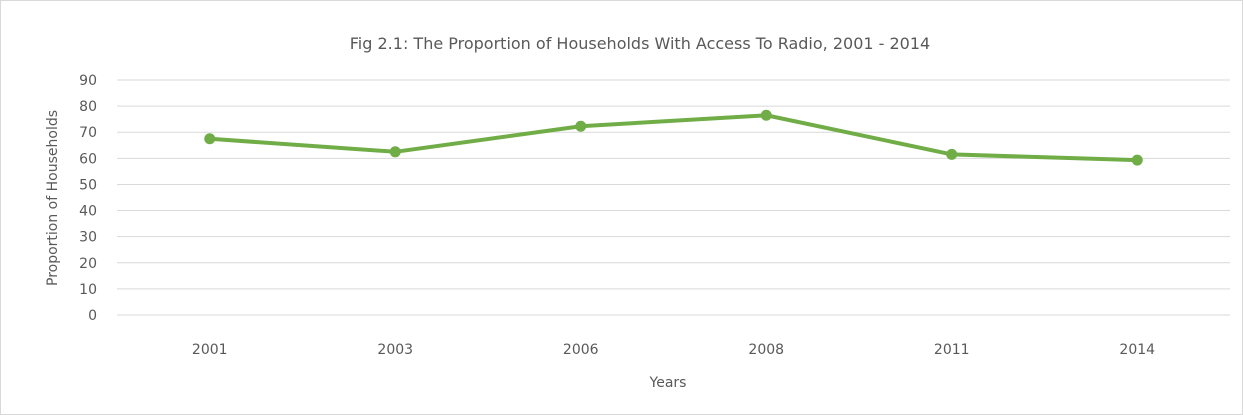  I want to click on y-tick-label: 0, so click(92, 316).